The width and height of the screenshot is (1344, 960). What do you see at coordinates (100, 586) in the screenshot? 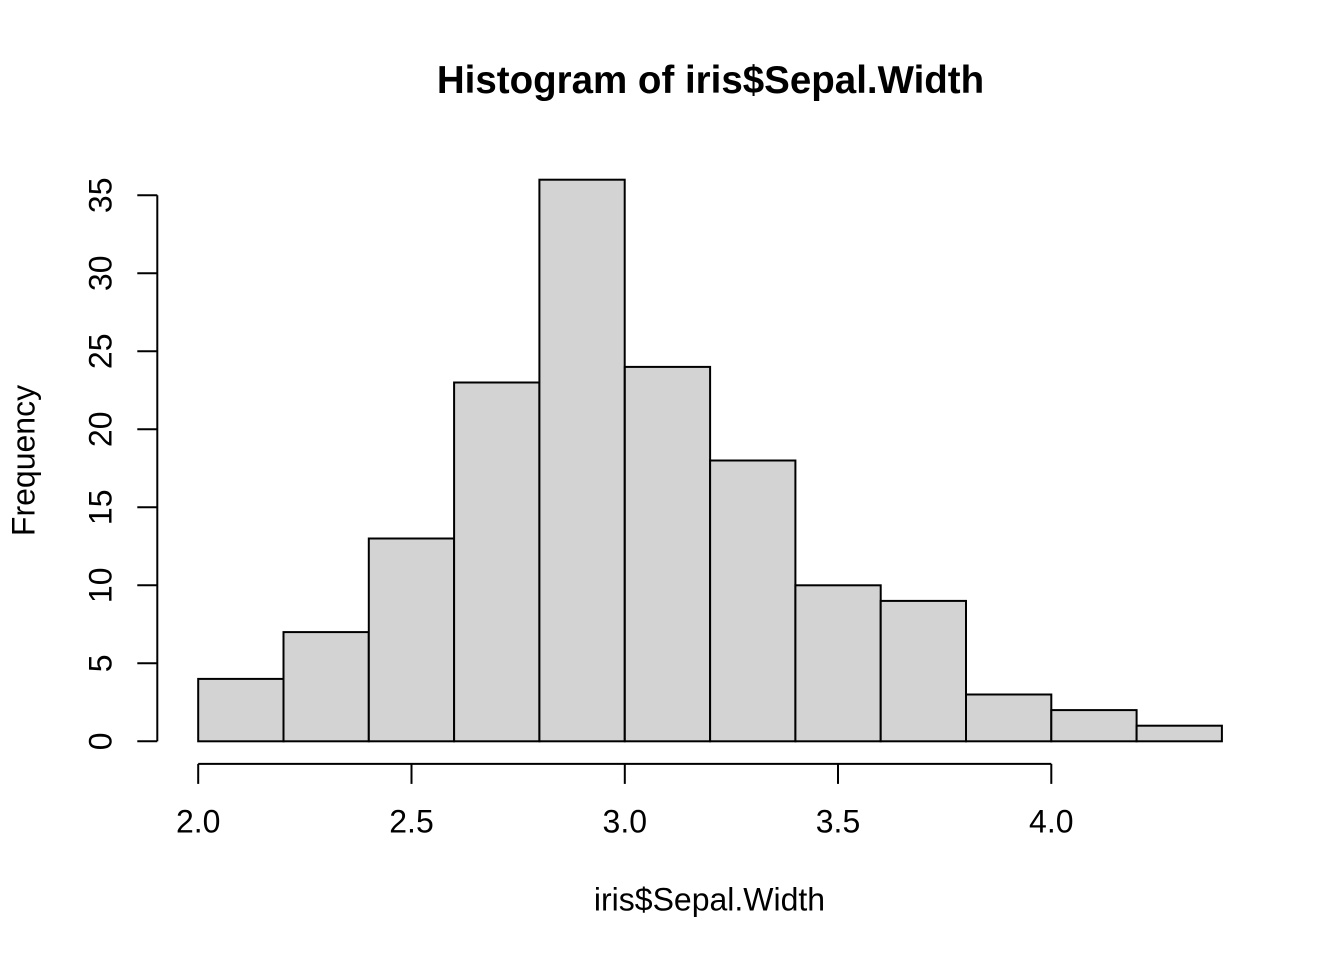
I see `svg-text: 10` at bounding box center [100, 586].